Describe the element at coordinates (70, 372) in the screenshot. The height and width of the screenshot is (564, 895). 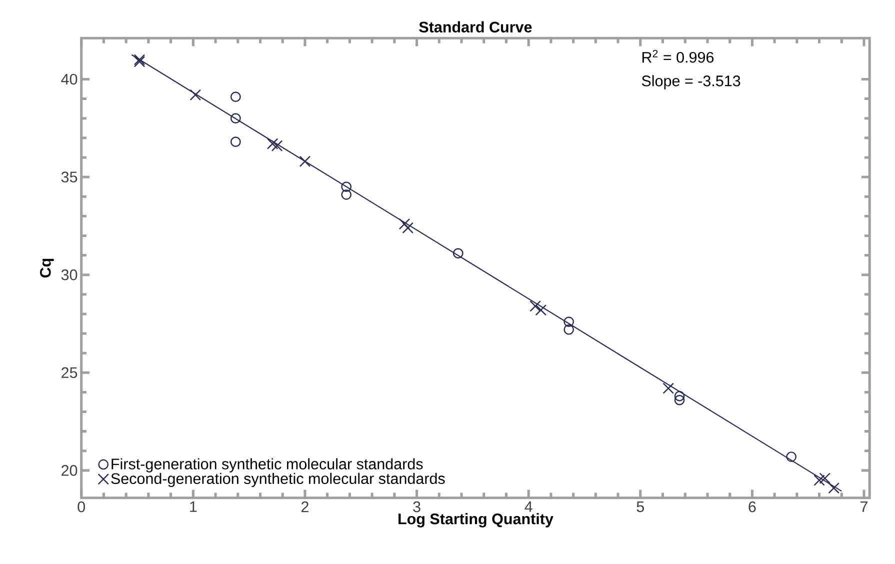
I see `y-tick-label: 25` at that location.